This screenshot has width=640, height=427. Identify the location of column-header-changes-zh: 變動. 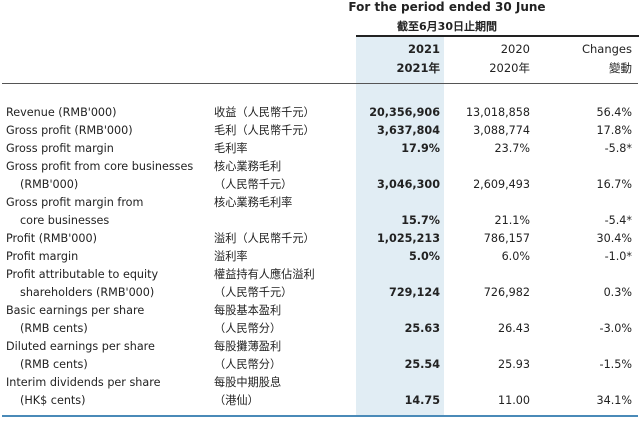
(620, 68).